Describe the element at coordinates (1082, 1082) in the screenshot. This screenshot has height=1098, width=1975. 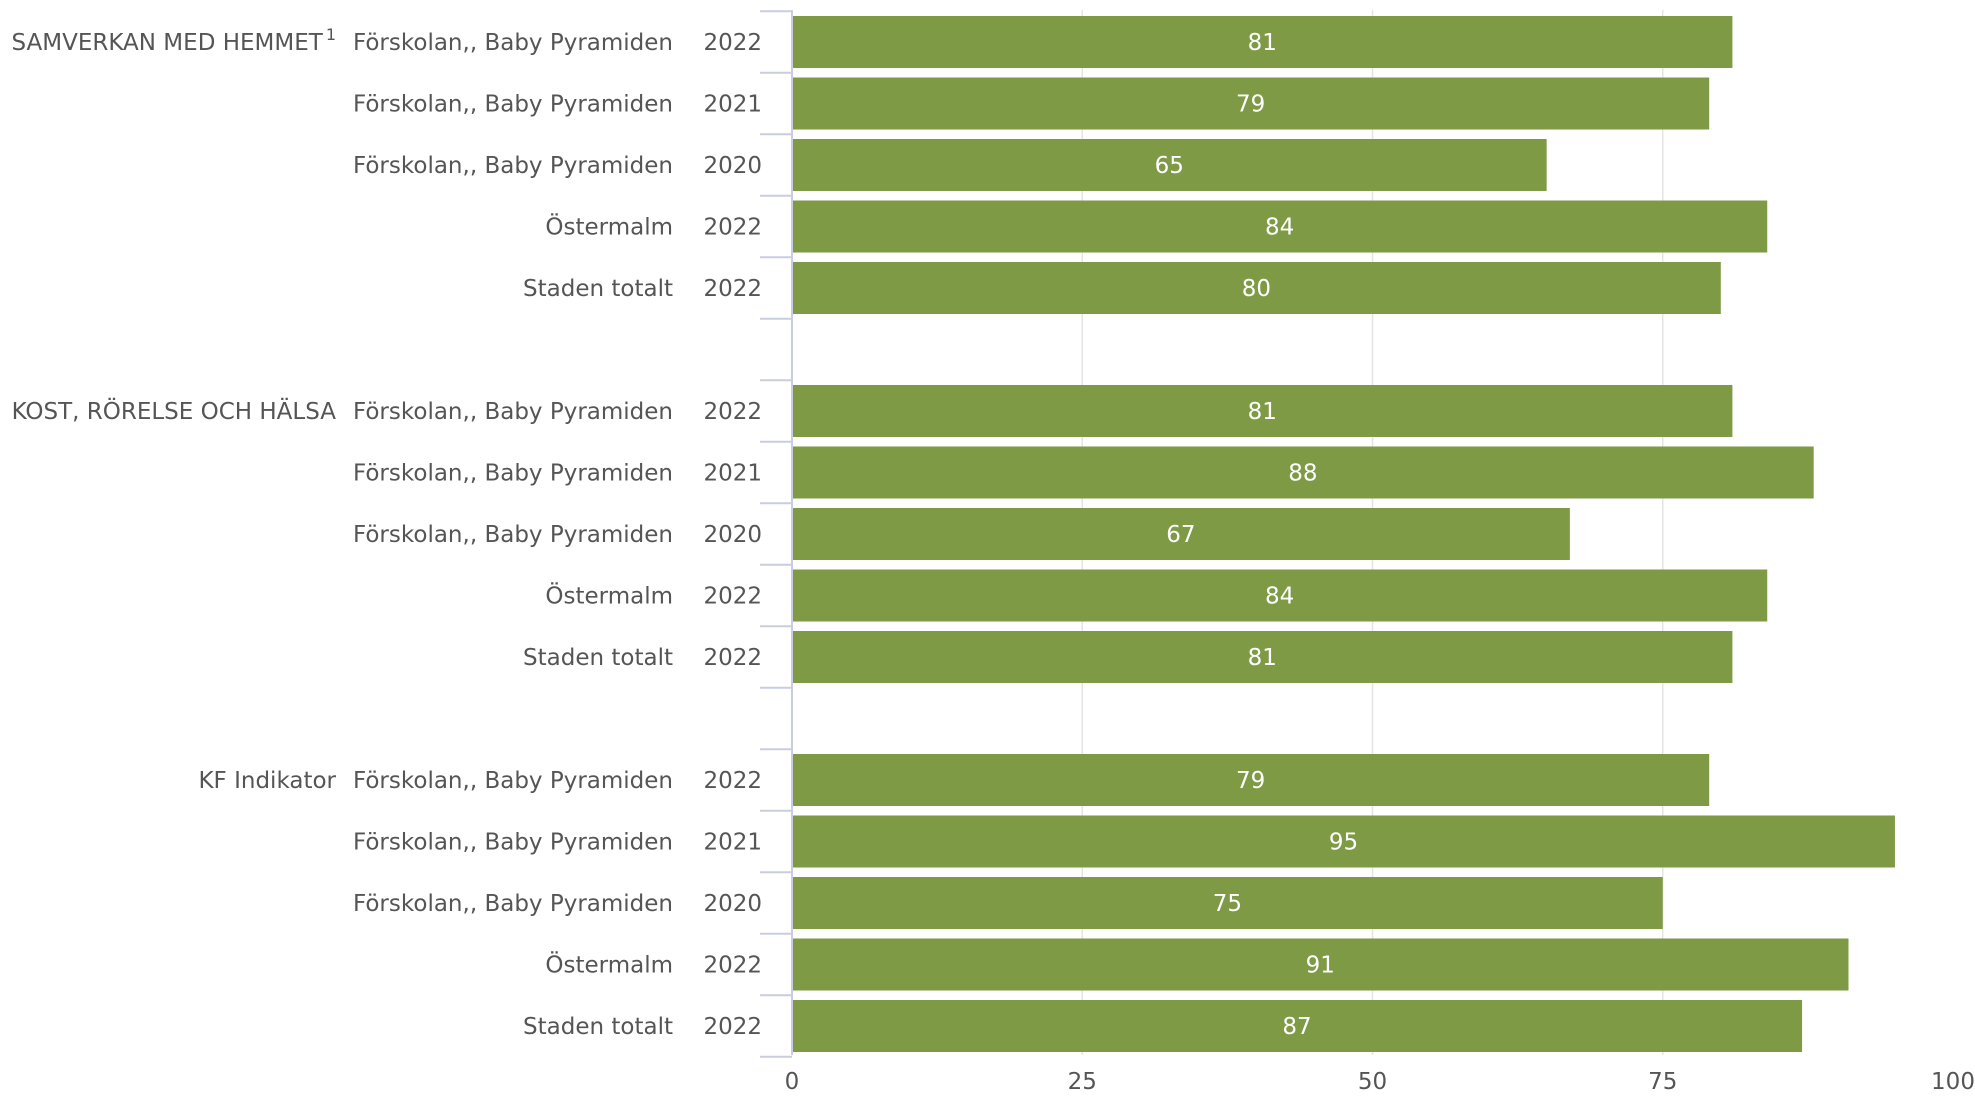
I see `x-tick-label: 25` at that location.